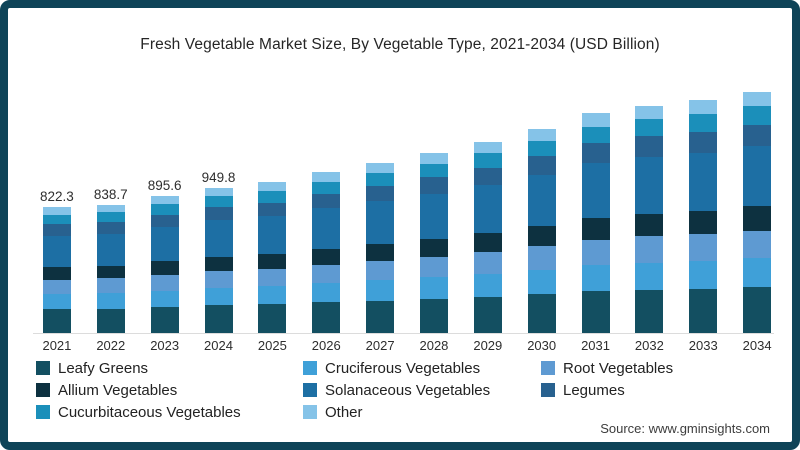 The width and height of the screenshot is (800, 450). I want to click on bar-2021, so click(56, 270).